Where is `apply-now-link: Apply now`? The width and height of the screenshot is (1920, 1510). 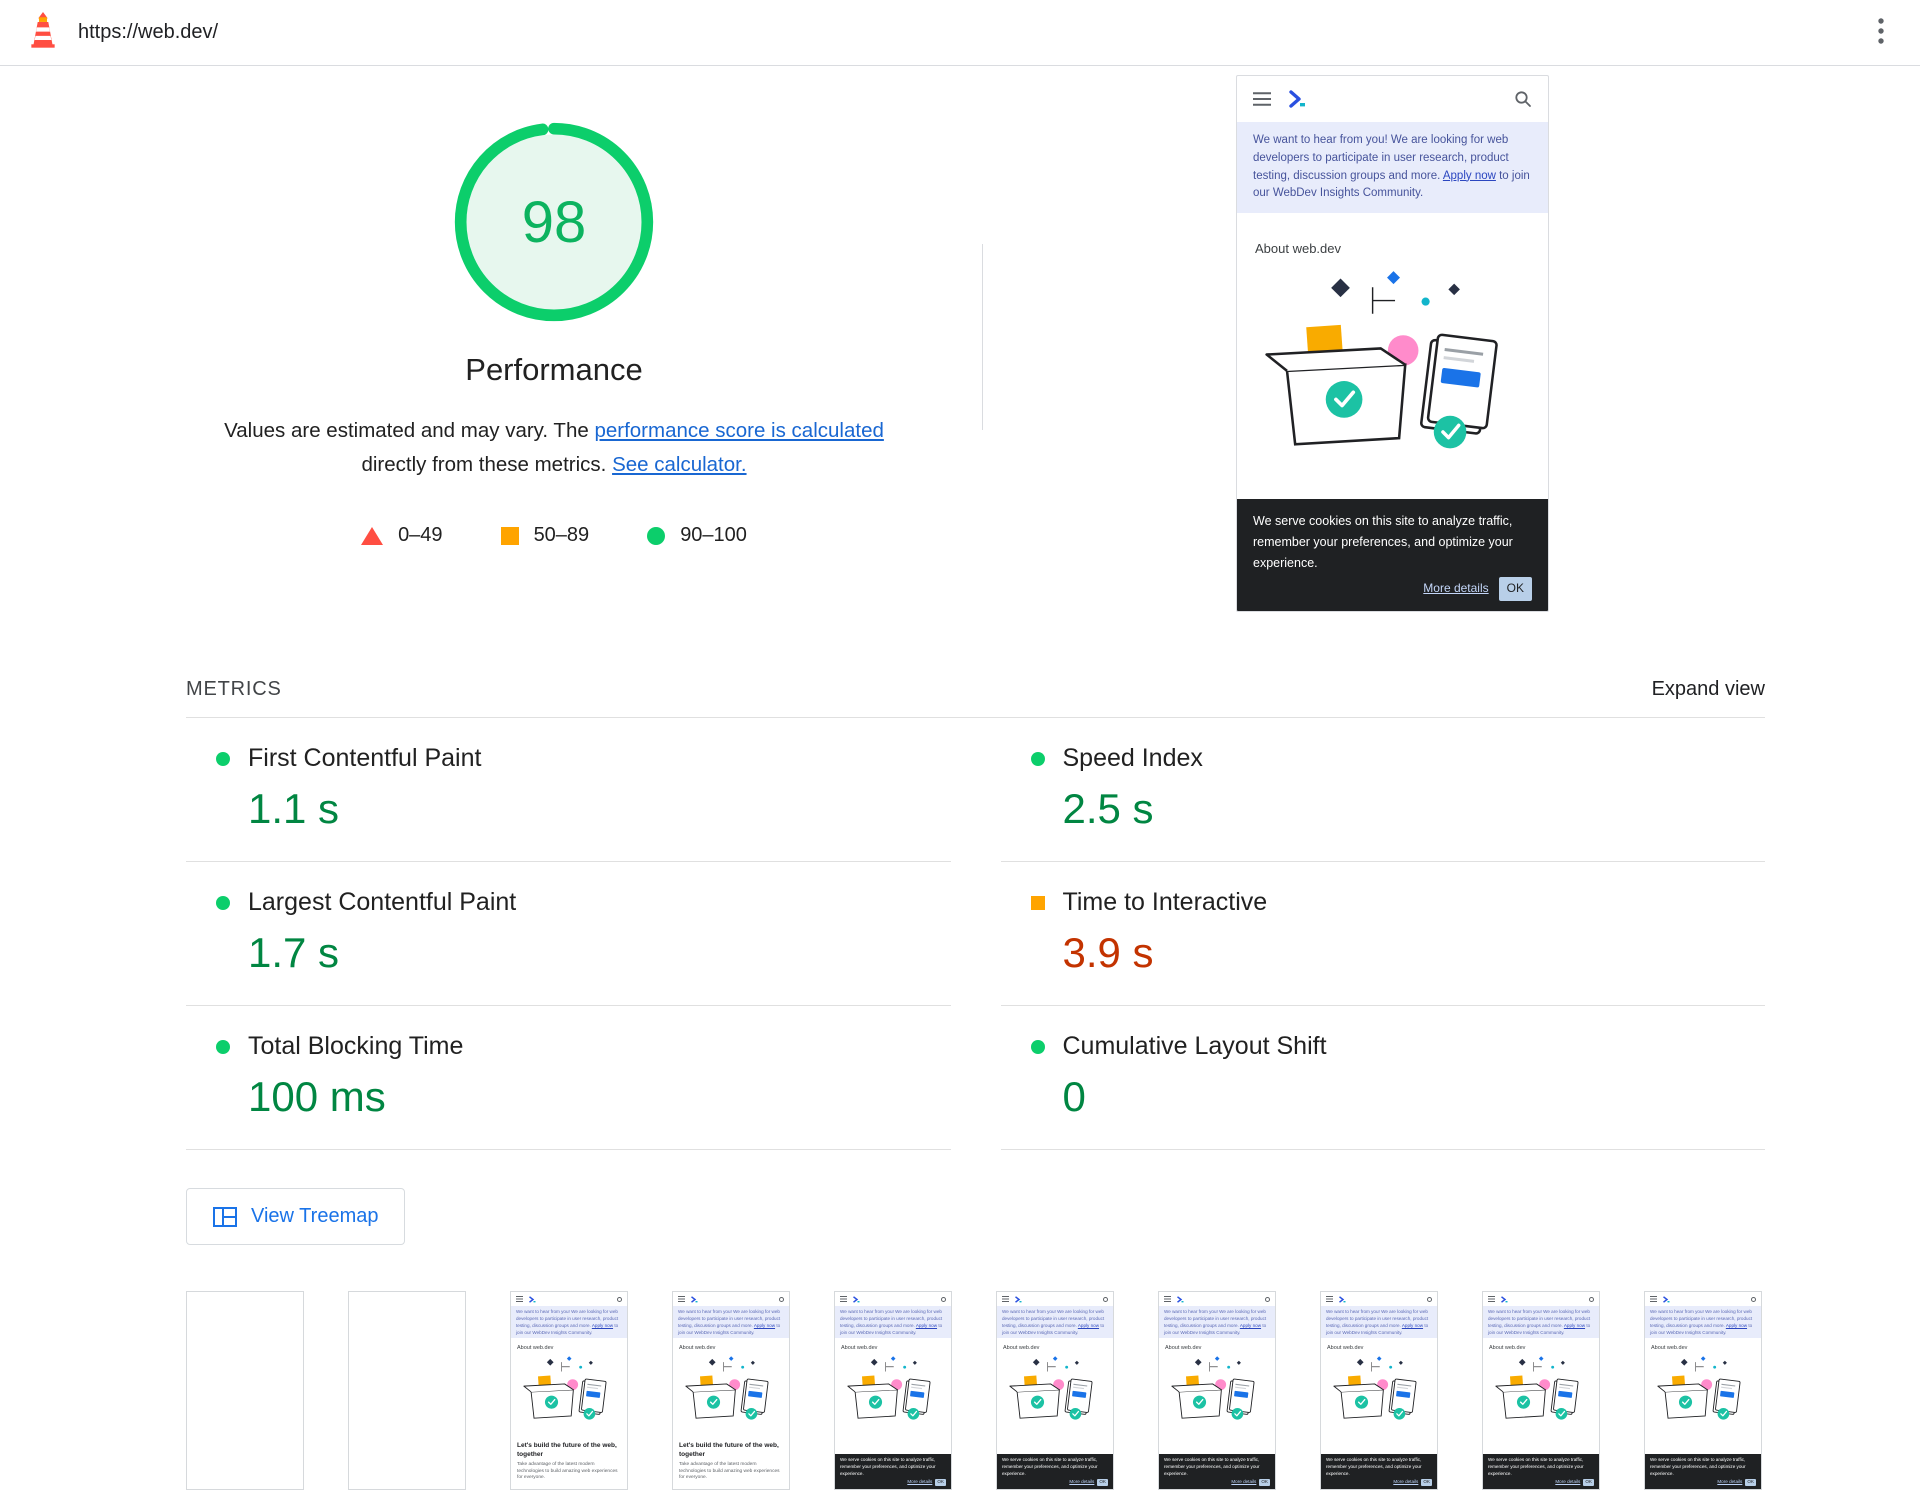
apply-now-link: Apply now is located at coordinates (1469, 175).